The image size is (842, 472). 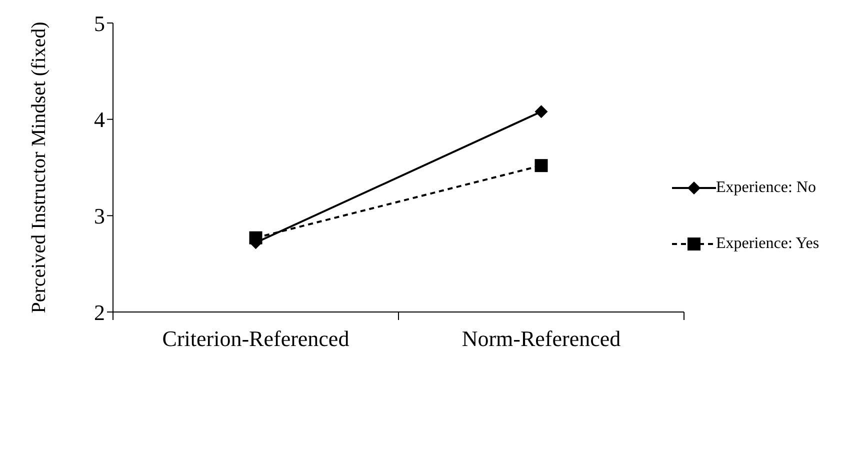 I want to click on y-tick-label: 4, so click(x=99, y=119).